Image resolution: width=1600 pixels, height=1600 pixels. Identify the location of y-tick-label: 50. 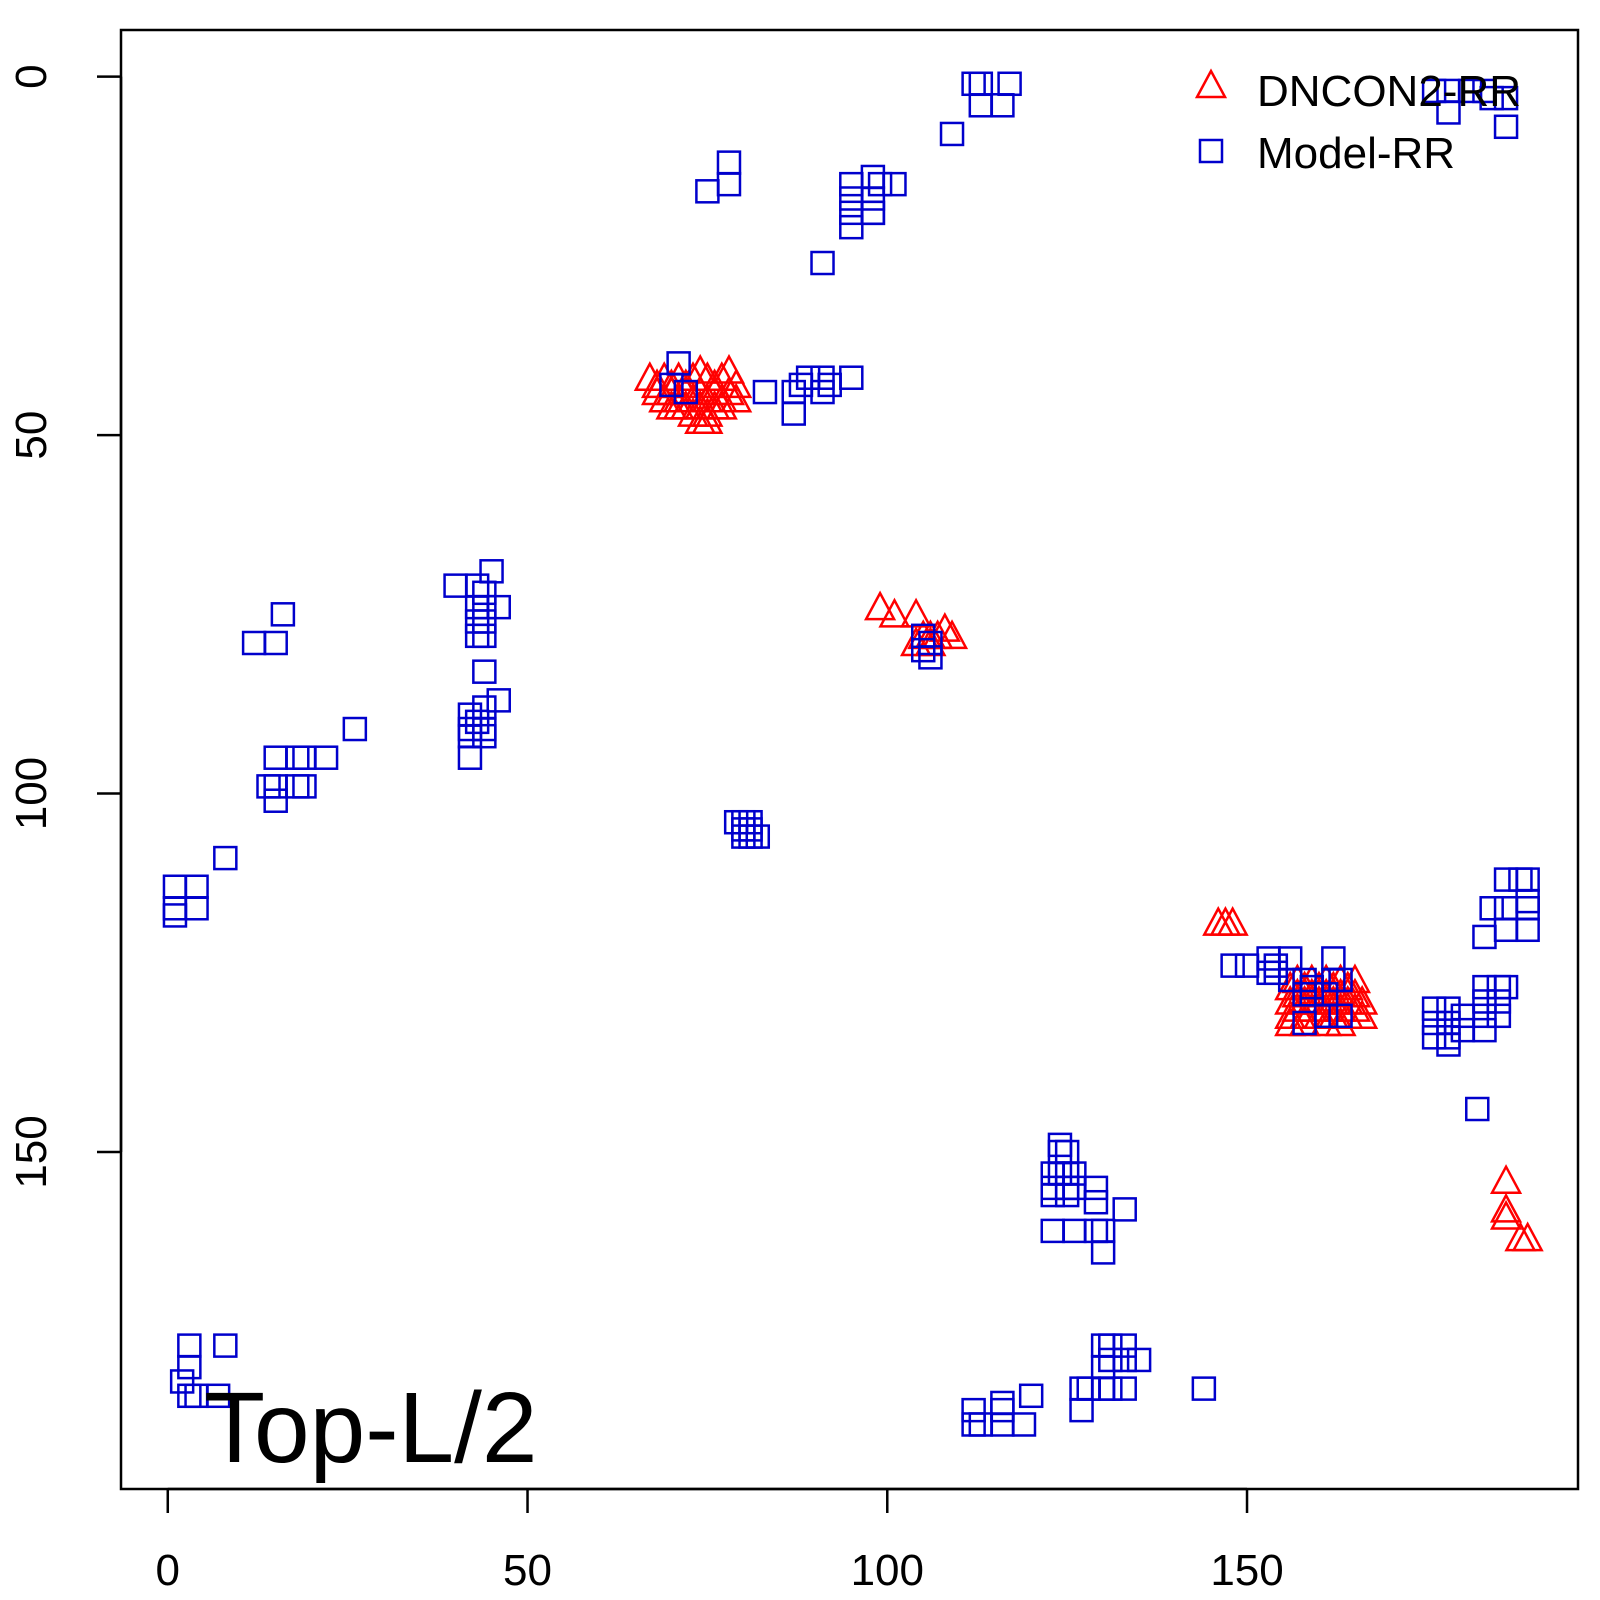
(31, 435).